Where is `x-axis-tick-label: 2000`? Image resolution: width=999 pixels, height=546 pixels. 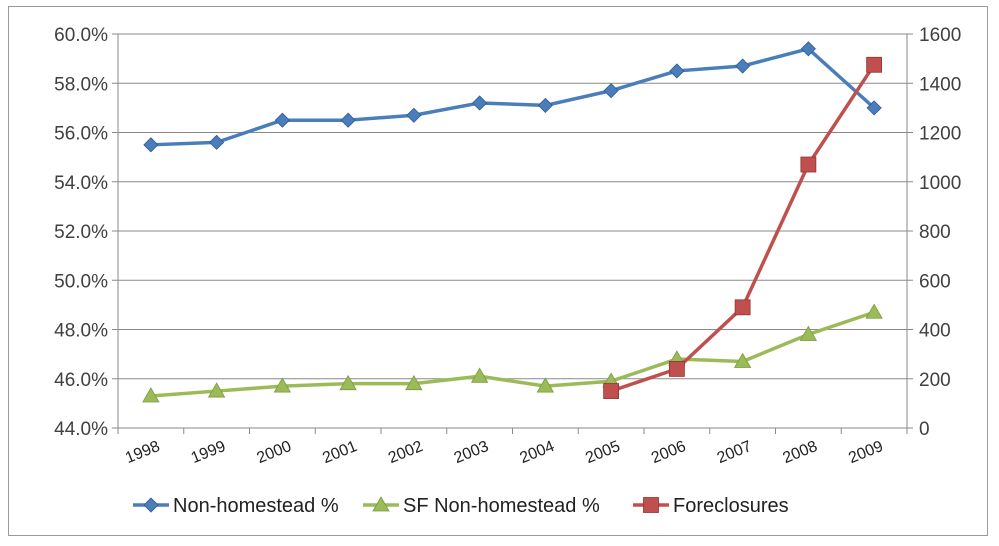
x-axis-tick-label: 2000 is located at coordinates (274, 452).